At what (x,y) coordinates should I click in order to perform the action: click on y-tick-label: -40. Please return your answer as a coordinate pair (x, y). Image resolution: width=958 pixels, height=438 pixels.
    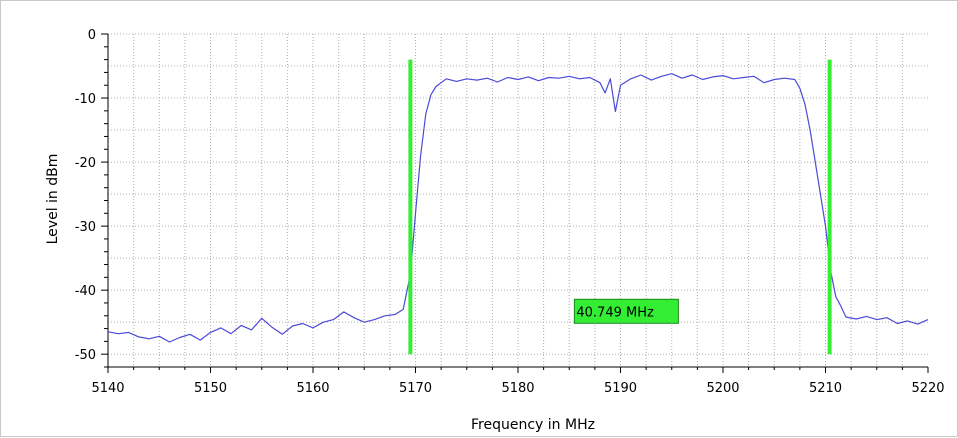
    Looking at the image, I should click on (85, 291).